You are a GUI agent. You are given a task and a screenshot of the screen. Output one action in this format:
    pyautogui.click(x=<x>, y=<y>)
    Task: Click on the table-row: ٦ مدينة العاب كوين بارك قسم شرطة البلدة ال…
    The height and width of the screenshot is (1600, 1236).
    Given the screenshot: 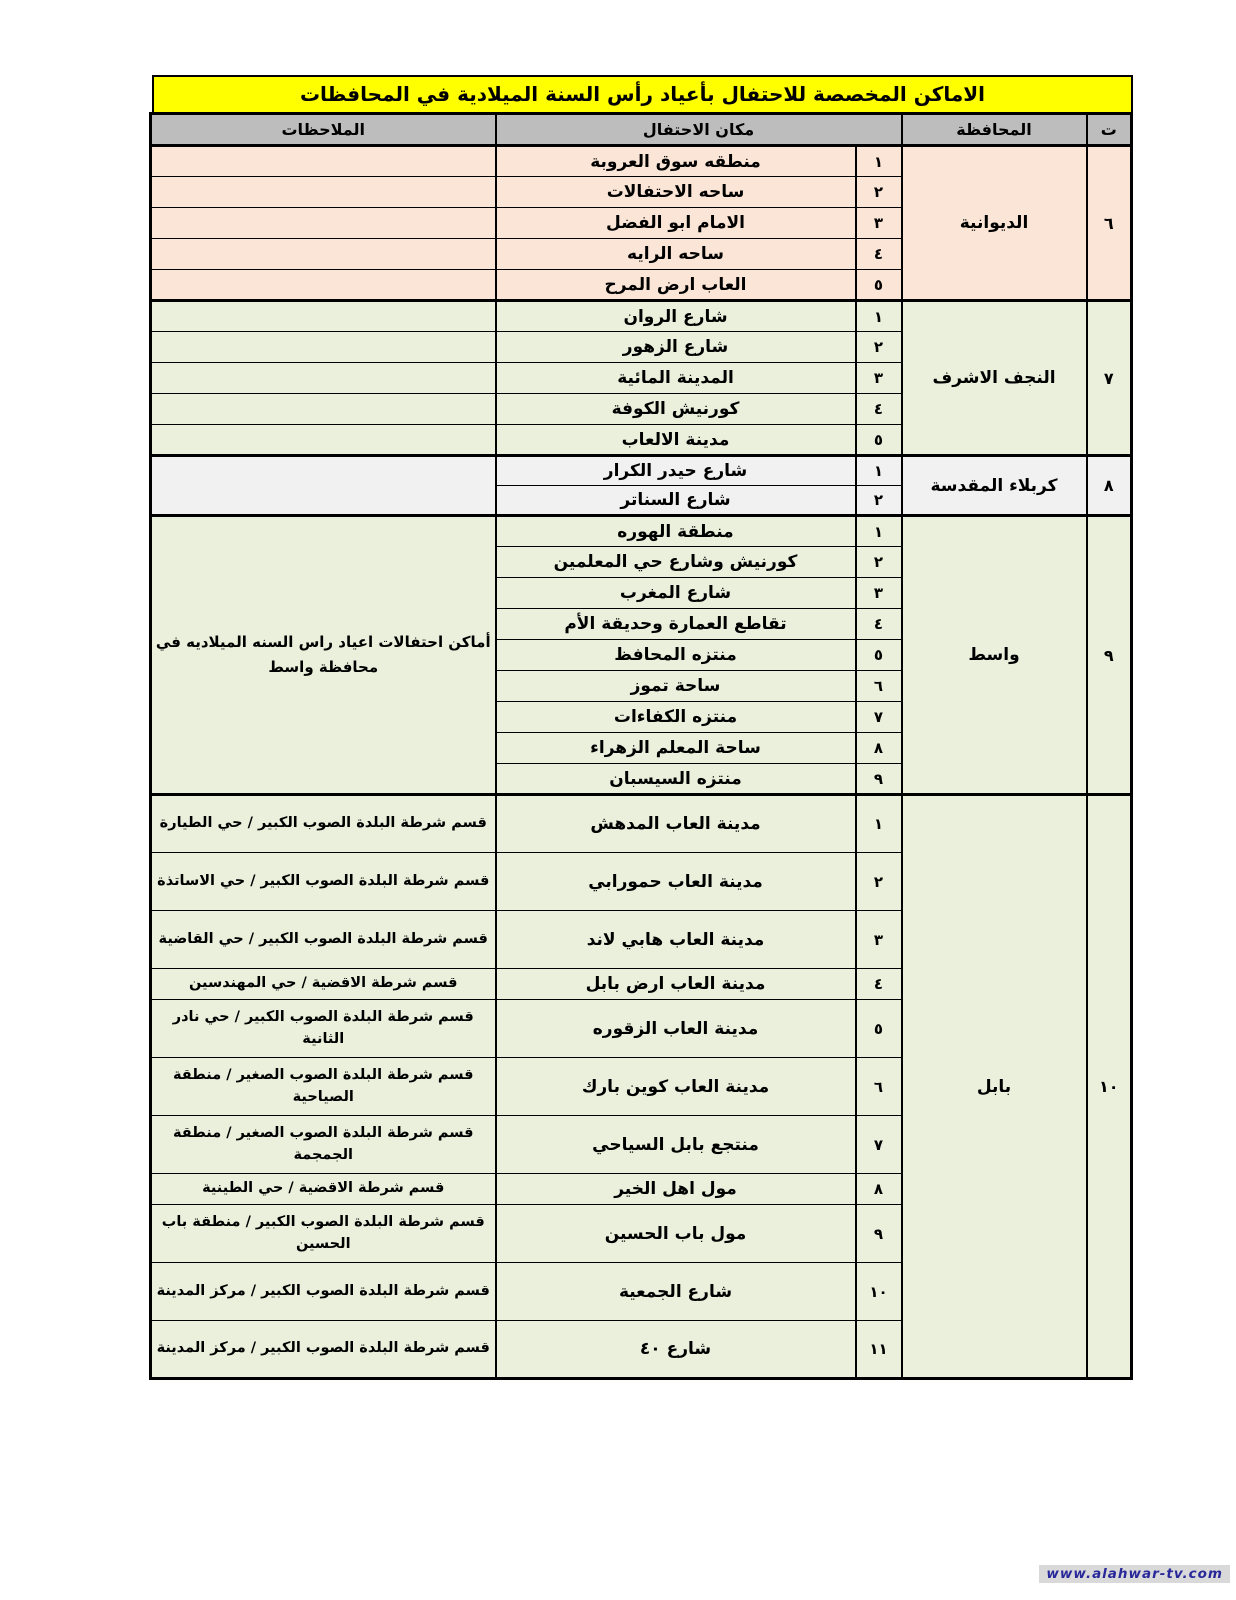 What is the action you would take?
    pyautogui.click(x=640, y=1086)
    